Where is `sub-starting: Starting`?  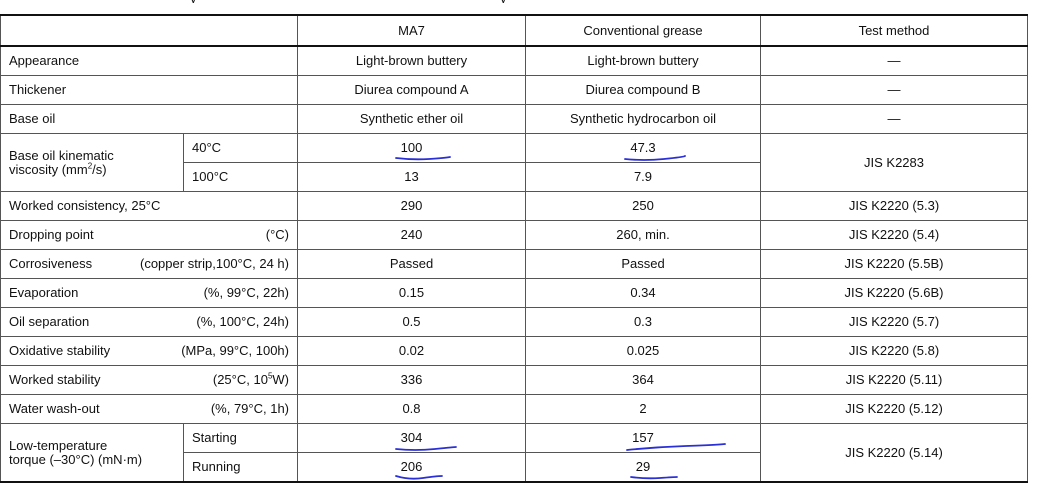
sub-starting: Starting is located at coordinates (240, 438).